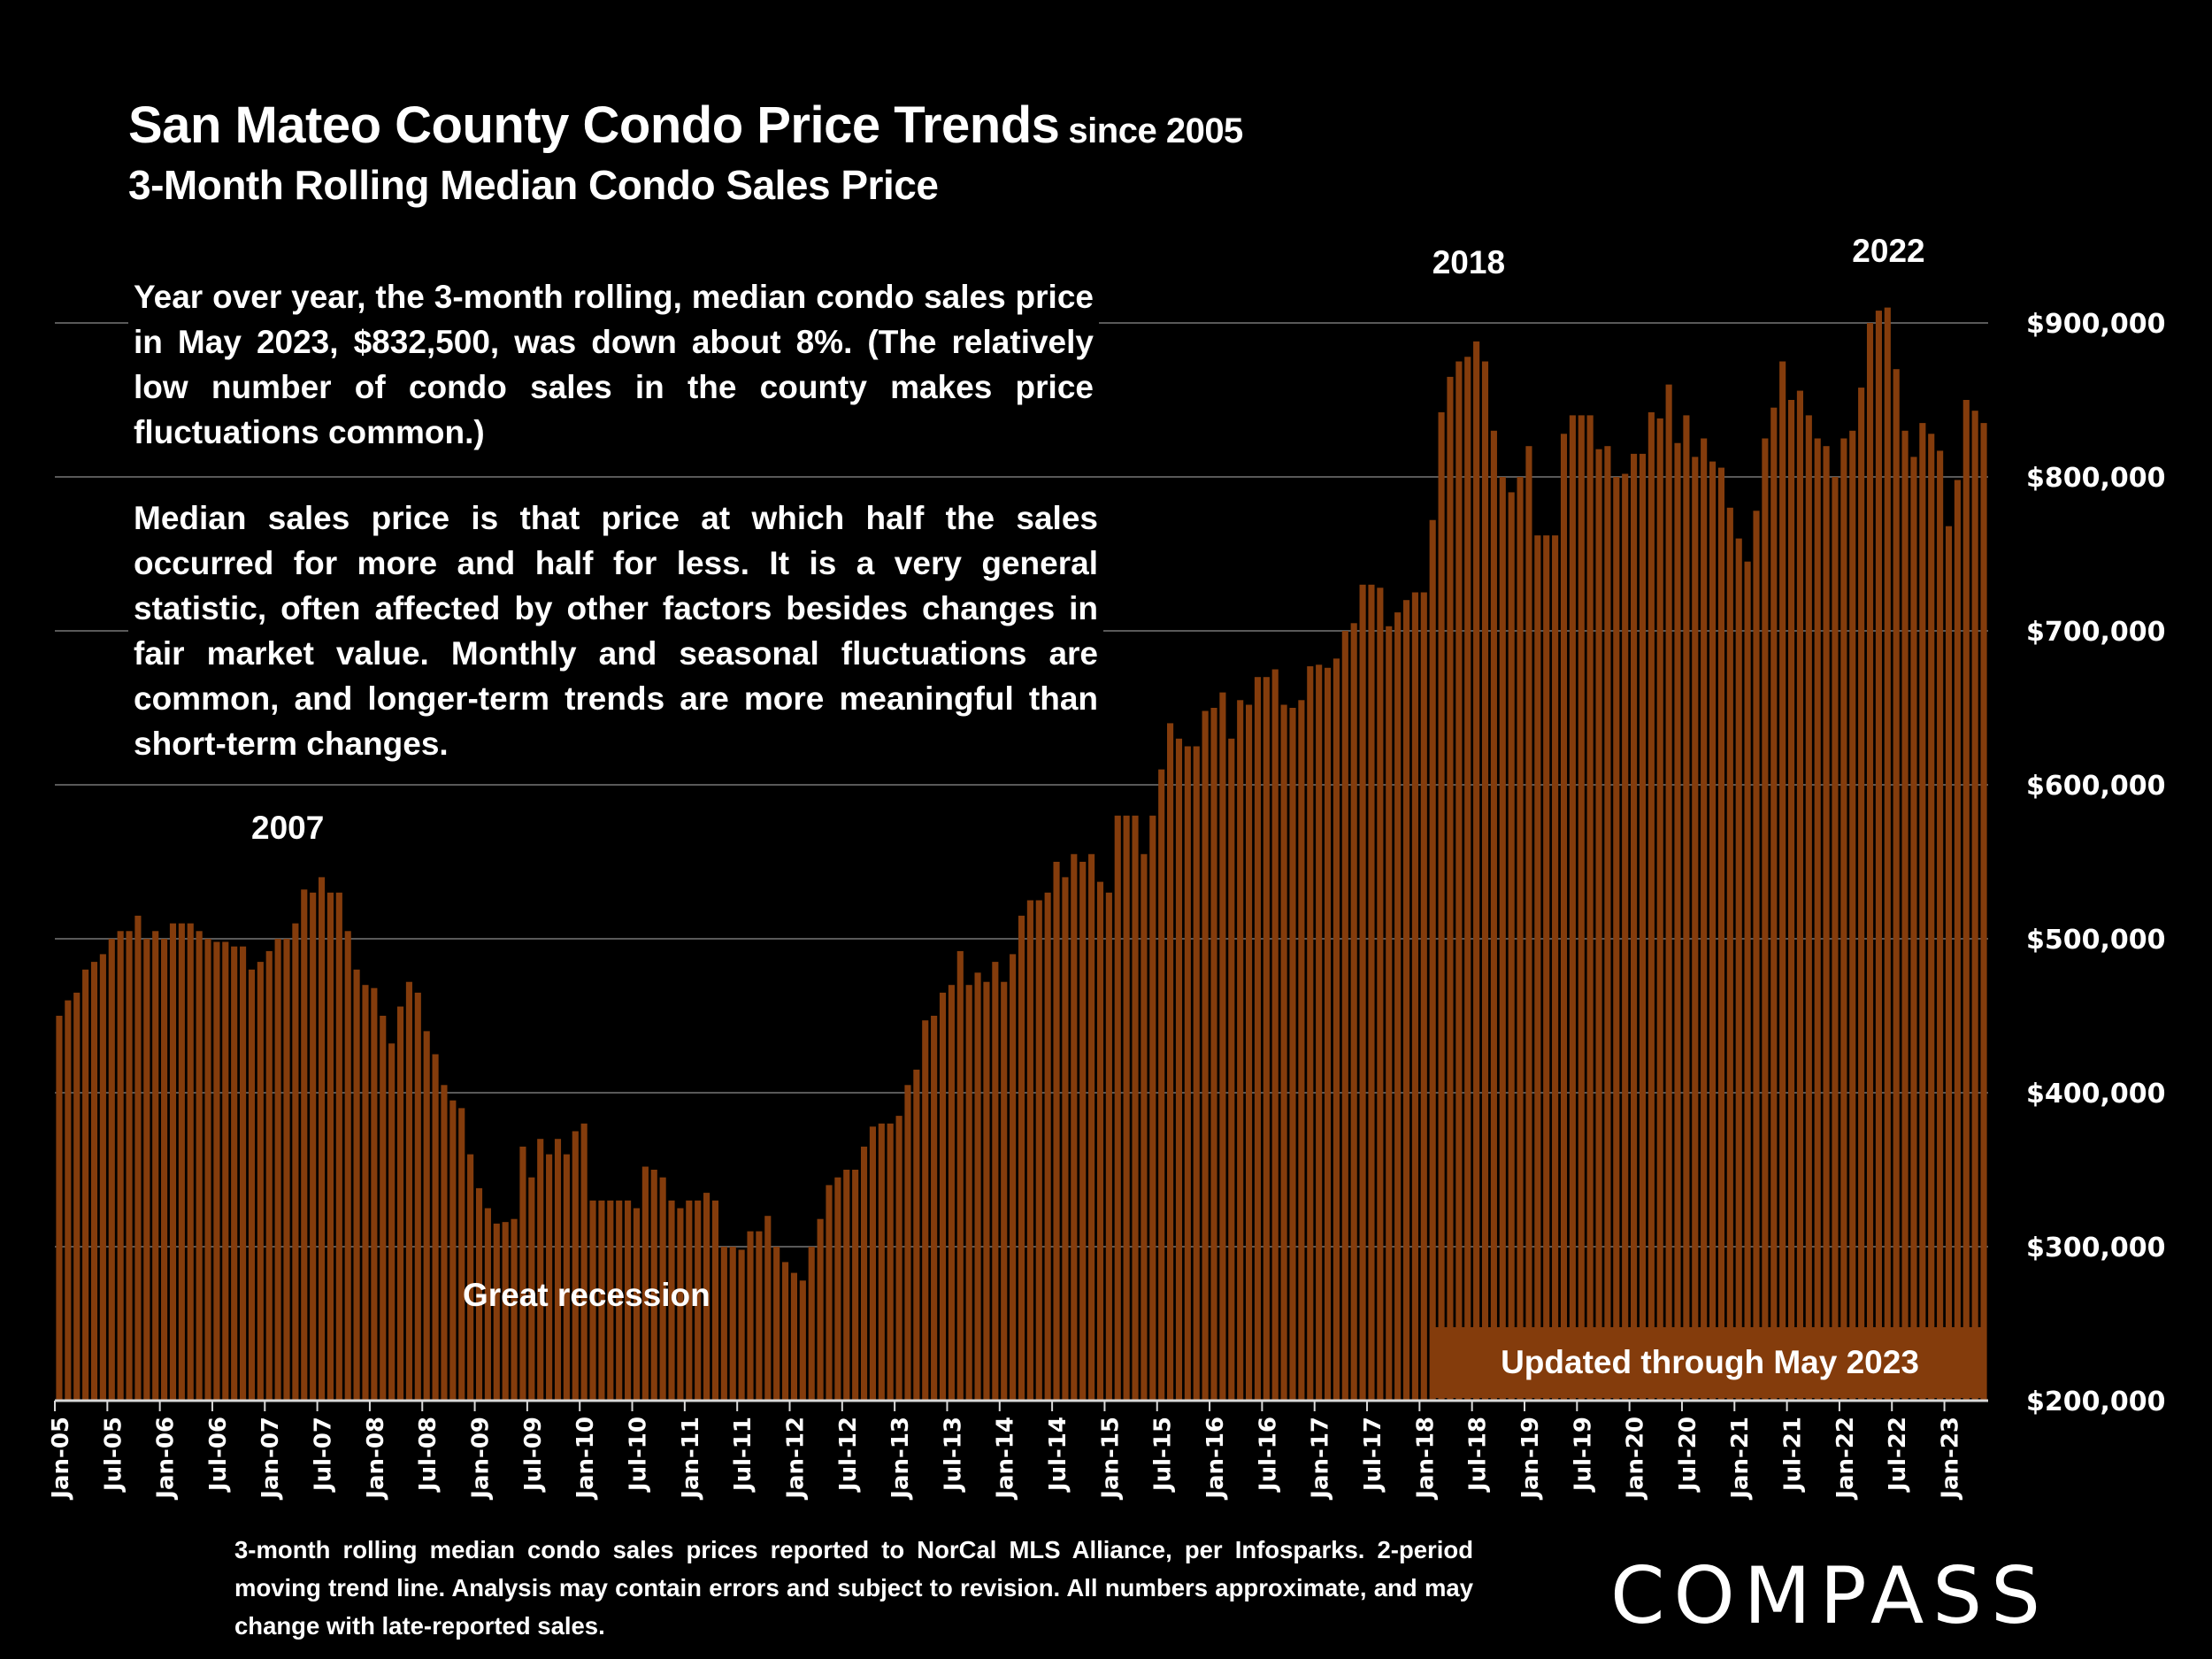 Image resolution: width=2212 pixels, height=1659 pixels. I want to click on x-tick-label: Jan-16, so click(1216, 1459).